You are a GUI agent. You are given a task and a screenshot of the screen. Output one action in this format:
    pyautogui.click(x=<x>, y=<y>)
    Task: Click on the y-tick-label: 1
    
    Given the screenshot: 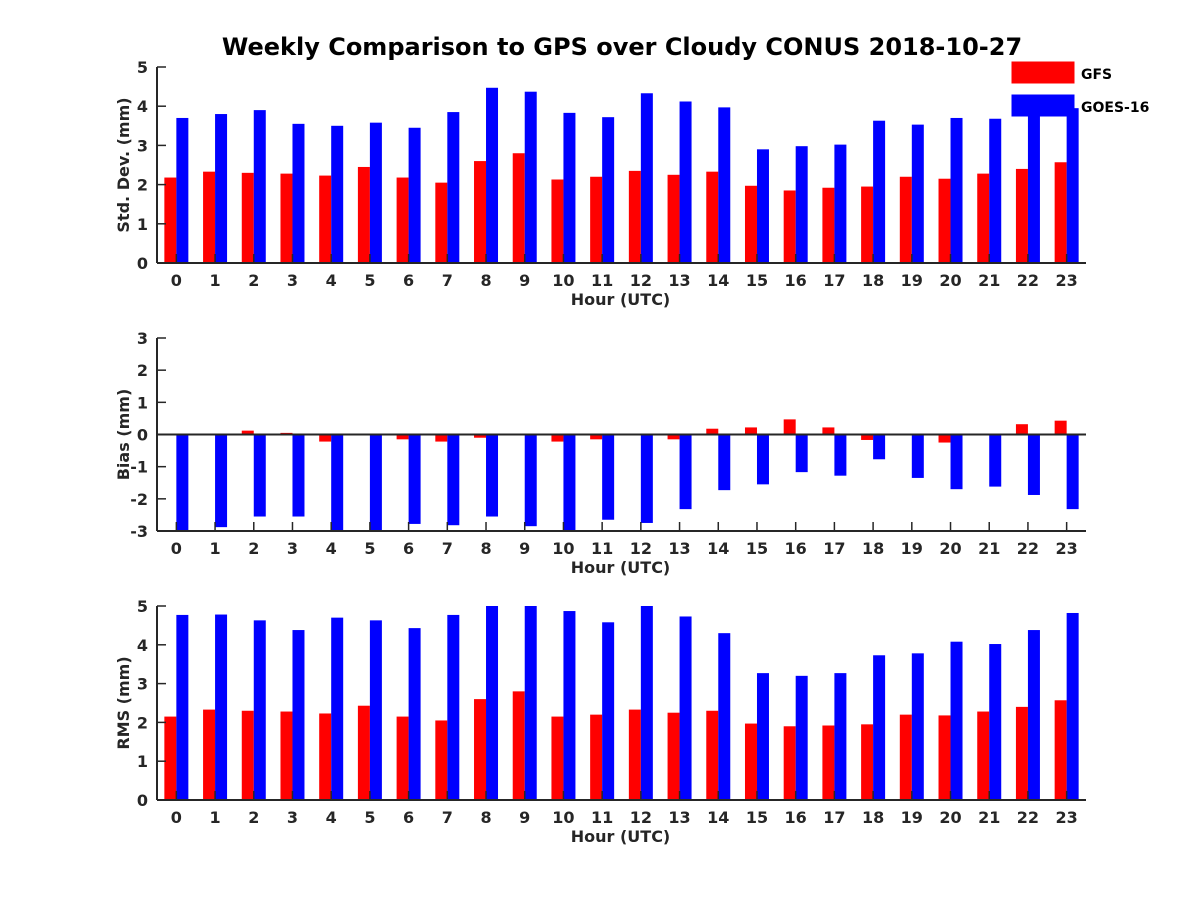 What is the action you would take?
    pyautogui.click(x=142, y=761)
    